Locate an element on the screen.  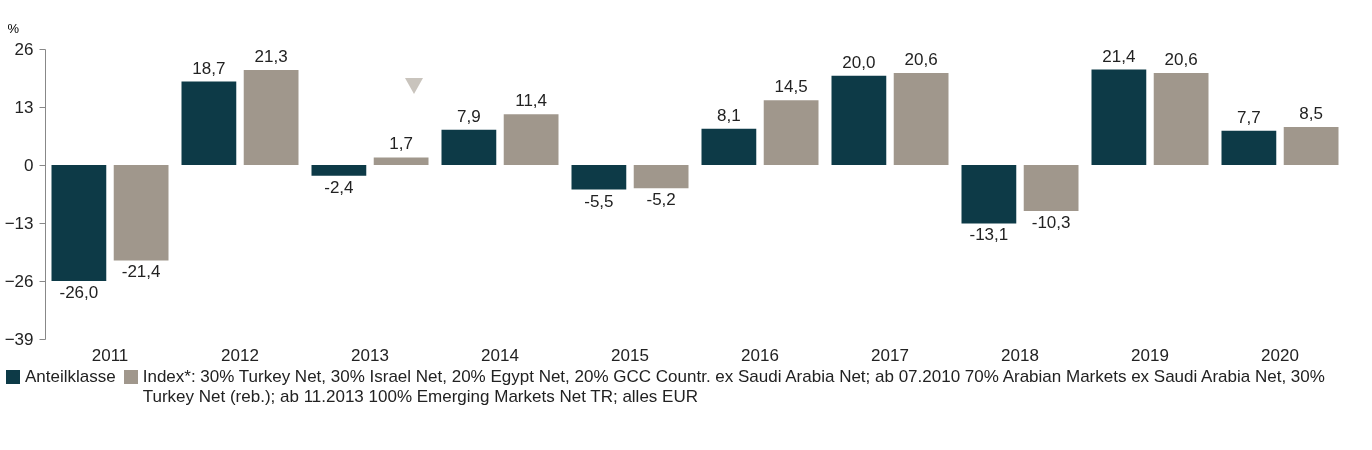
data-label: -10,3 is located at coordinates (1051, 222).